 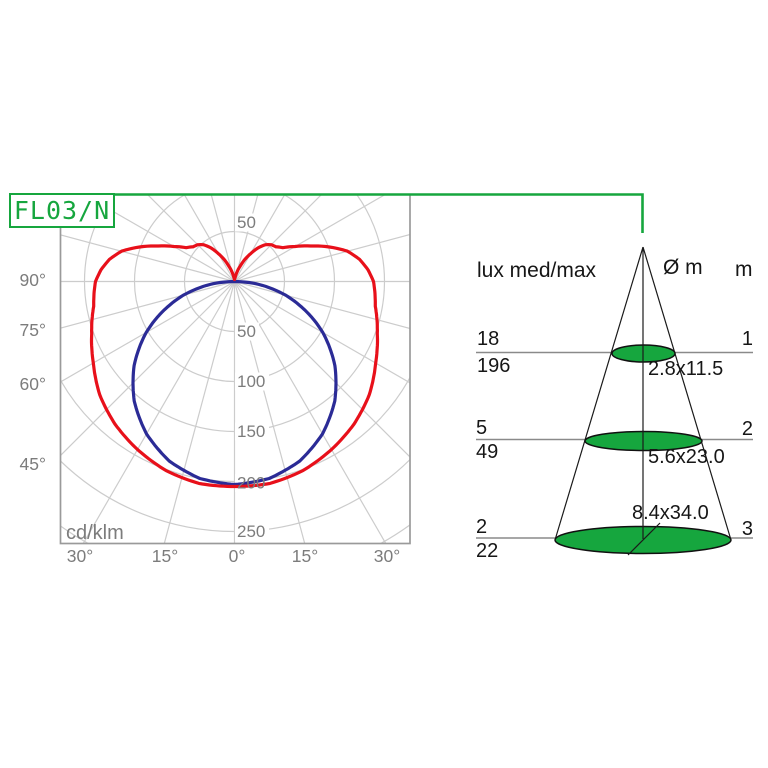 What do you see at coordinates (644, 539) in the screenshot?
I see `beam-leader-line` at bounding box center [644, 539].